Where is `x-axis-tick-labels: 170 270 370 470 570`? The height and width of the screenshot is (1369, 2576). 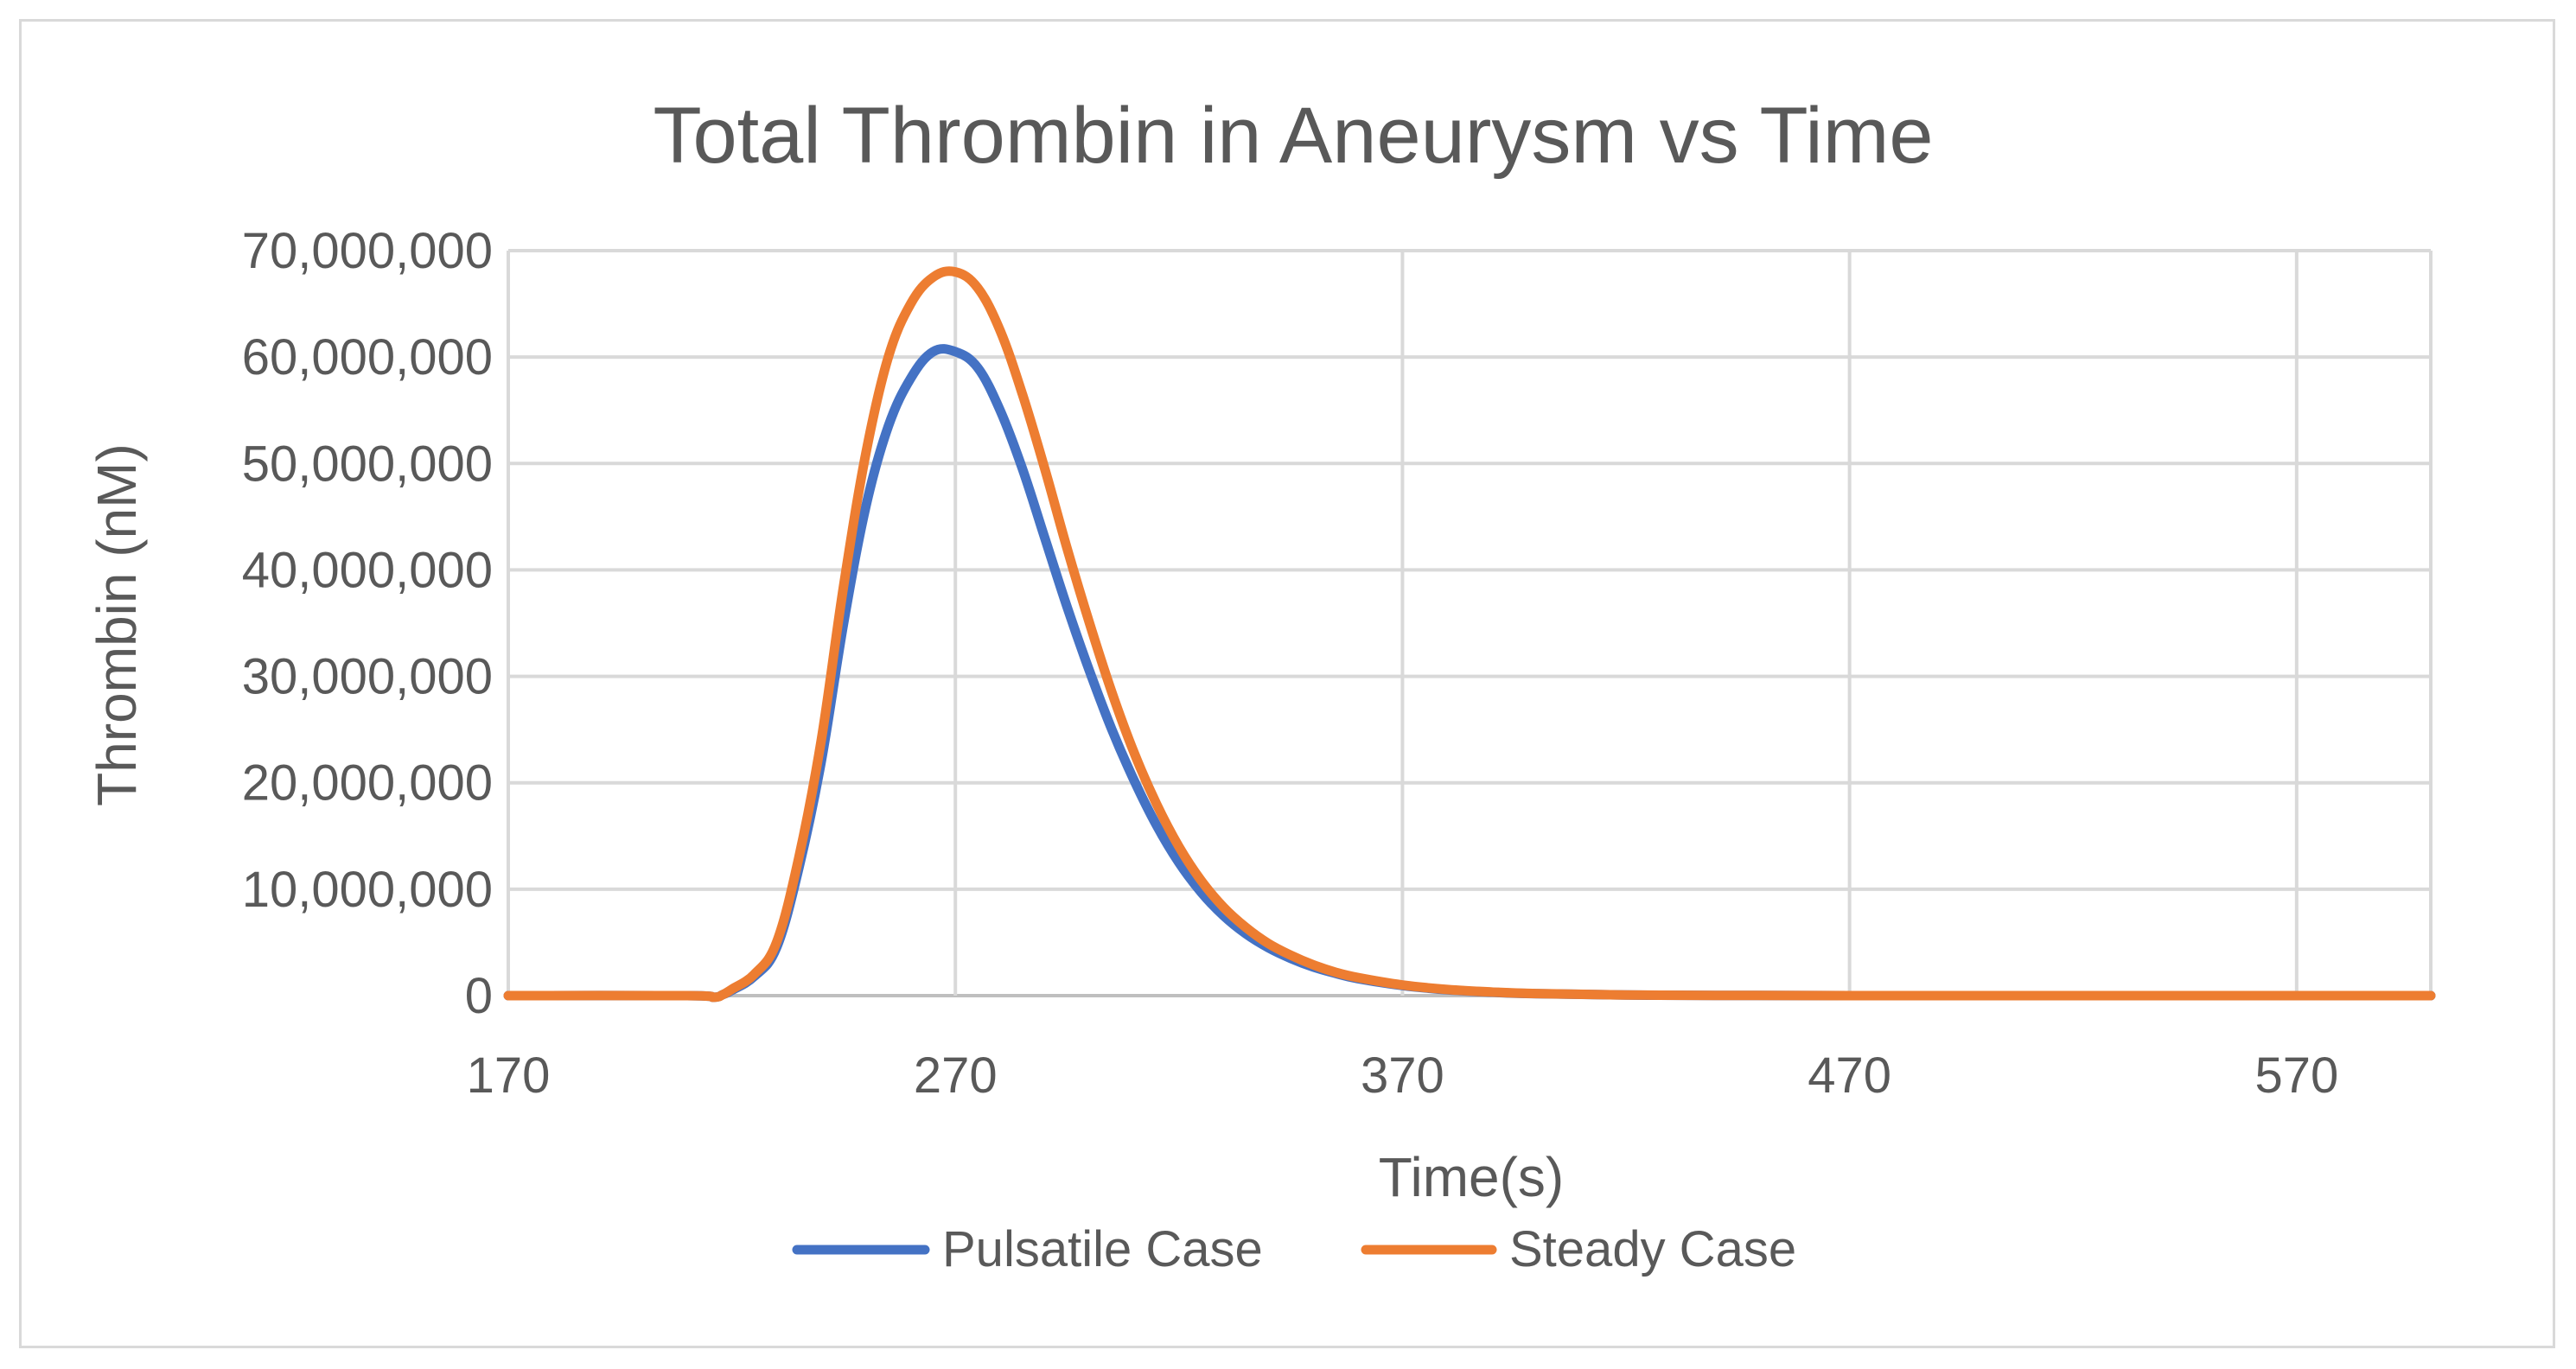
x-axis-tick-labels: 170 270 370 470 570 is located at coordinates (1403, 1075).